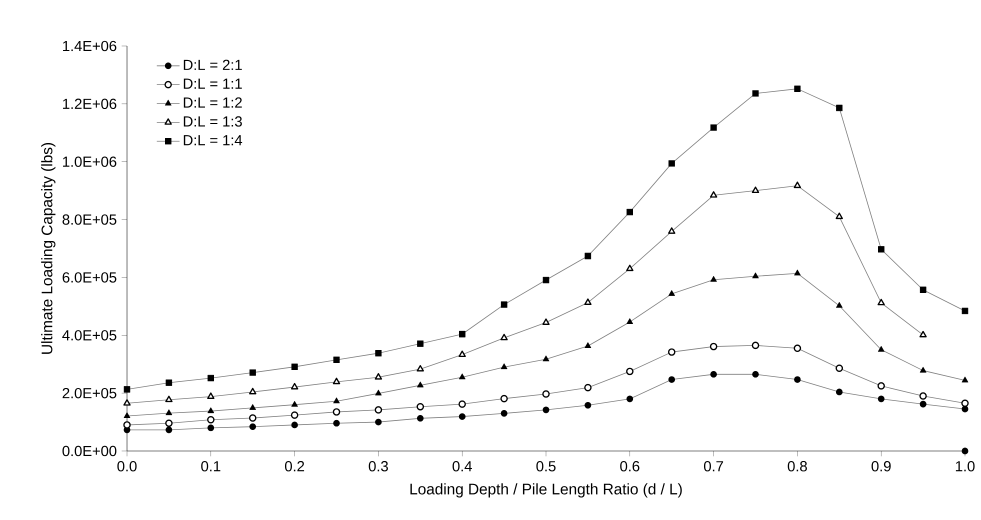 Image resolution: width=981 pixels, height=520 pixels. Describe the element at coordinates (714, 466) in the screenshot. I see `x-tick-label: 0.7` at that location.